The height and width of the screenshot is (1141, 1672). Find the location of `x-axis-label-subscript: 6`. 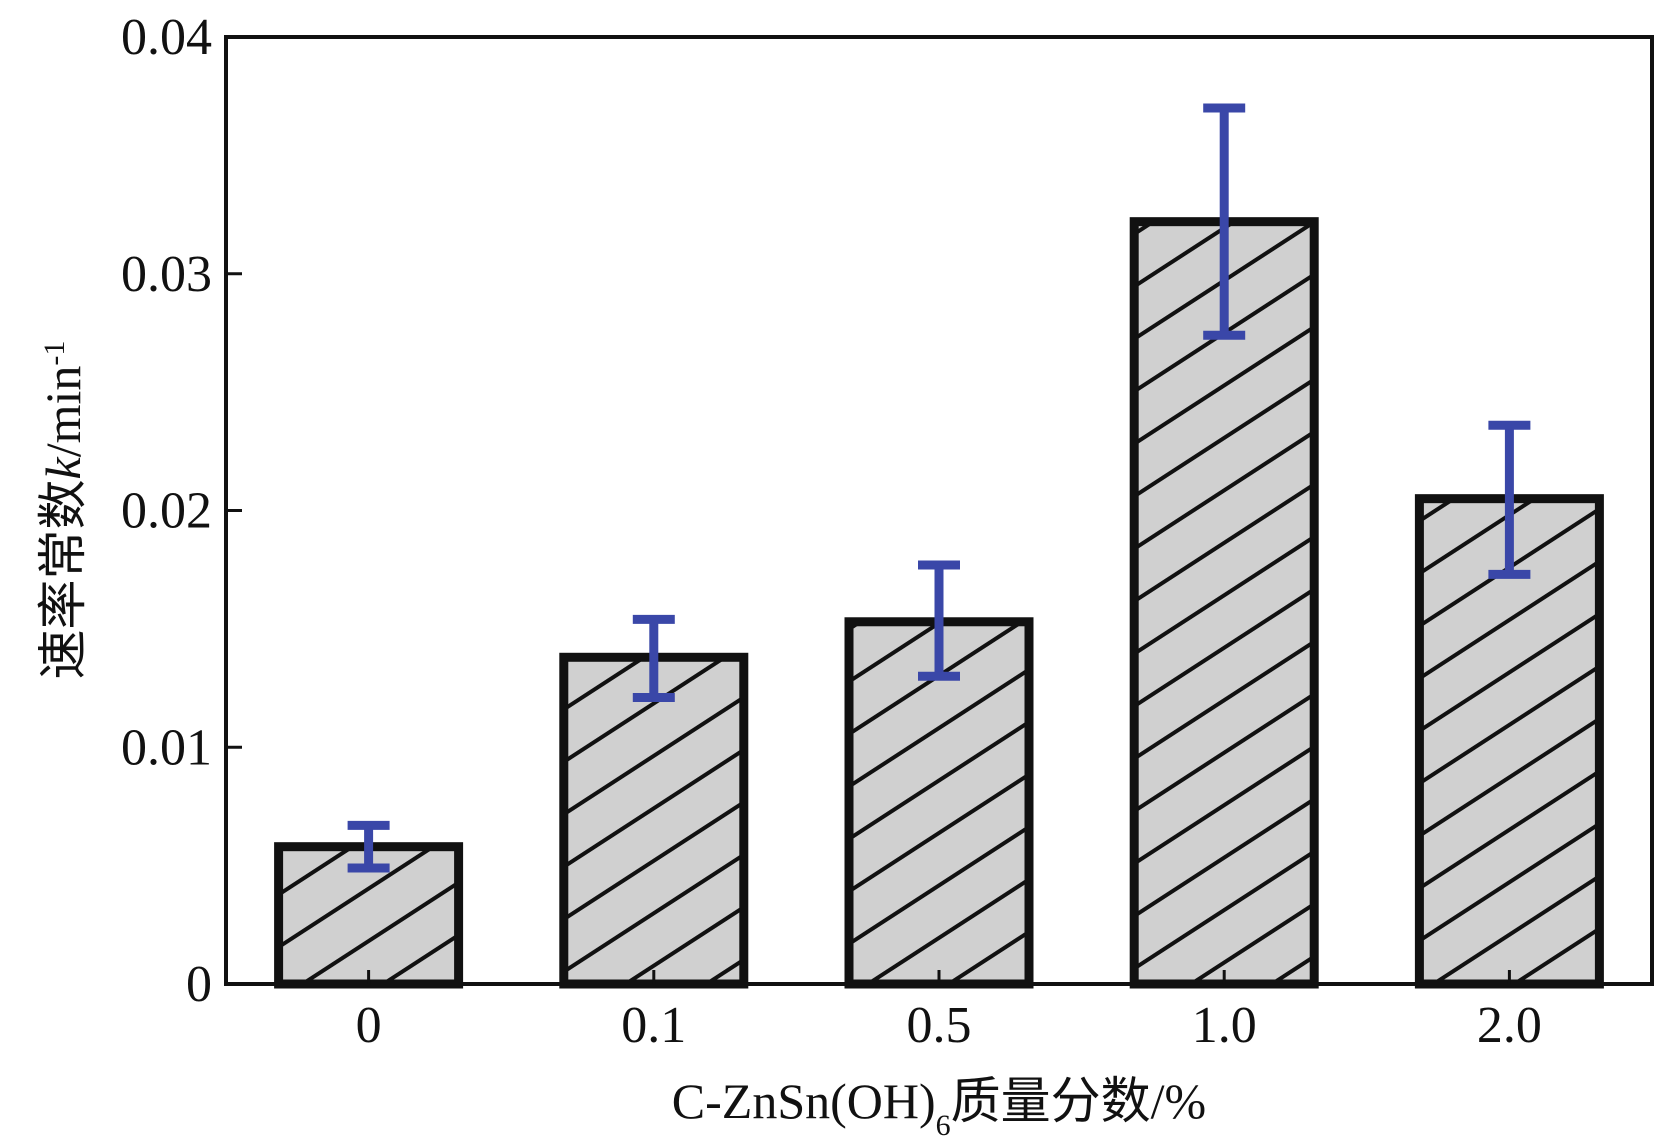

x-axis-label-subscript: 6 is located at coordinates (943, 1125).